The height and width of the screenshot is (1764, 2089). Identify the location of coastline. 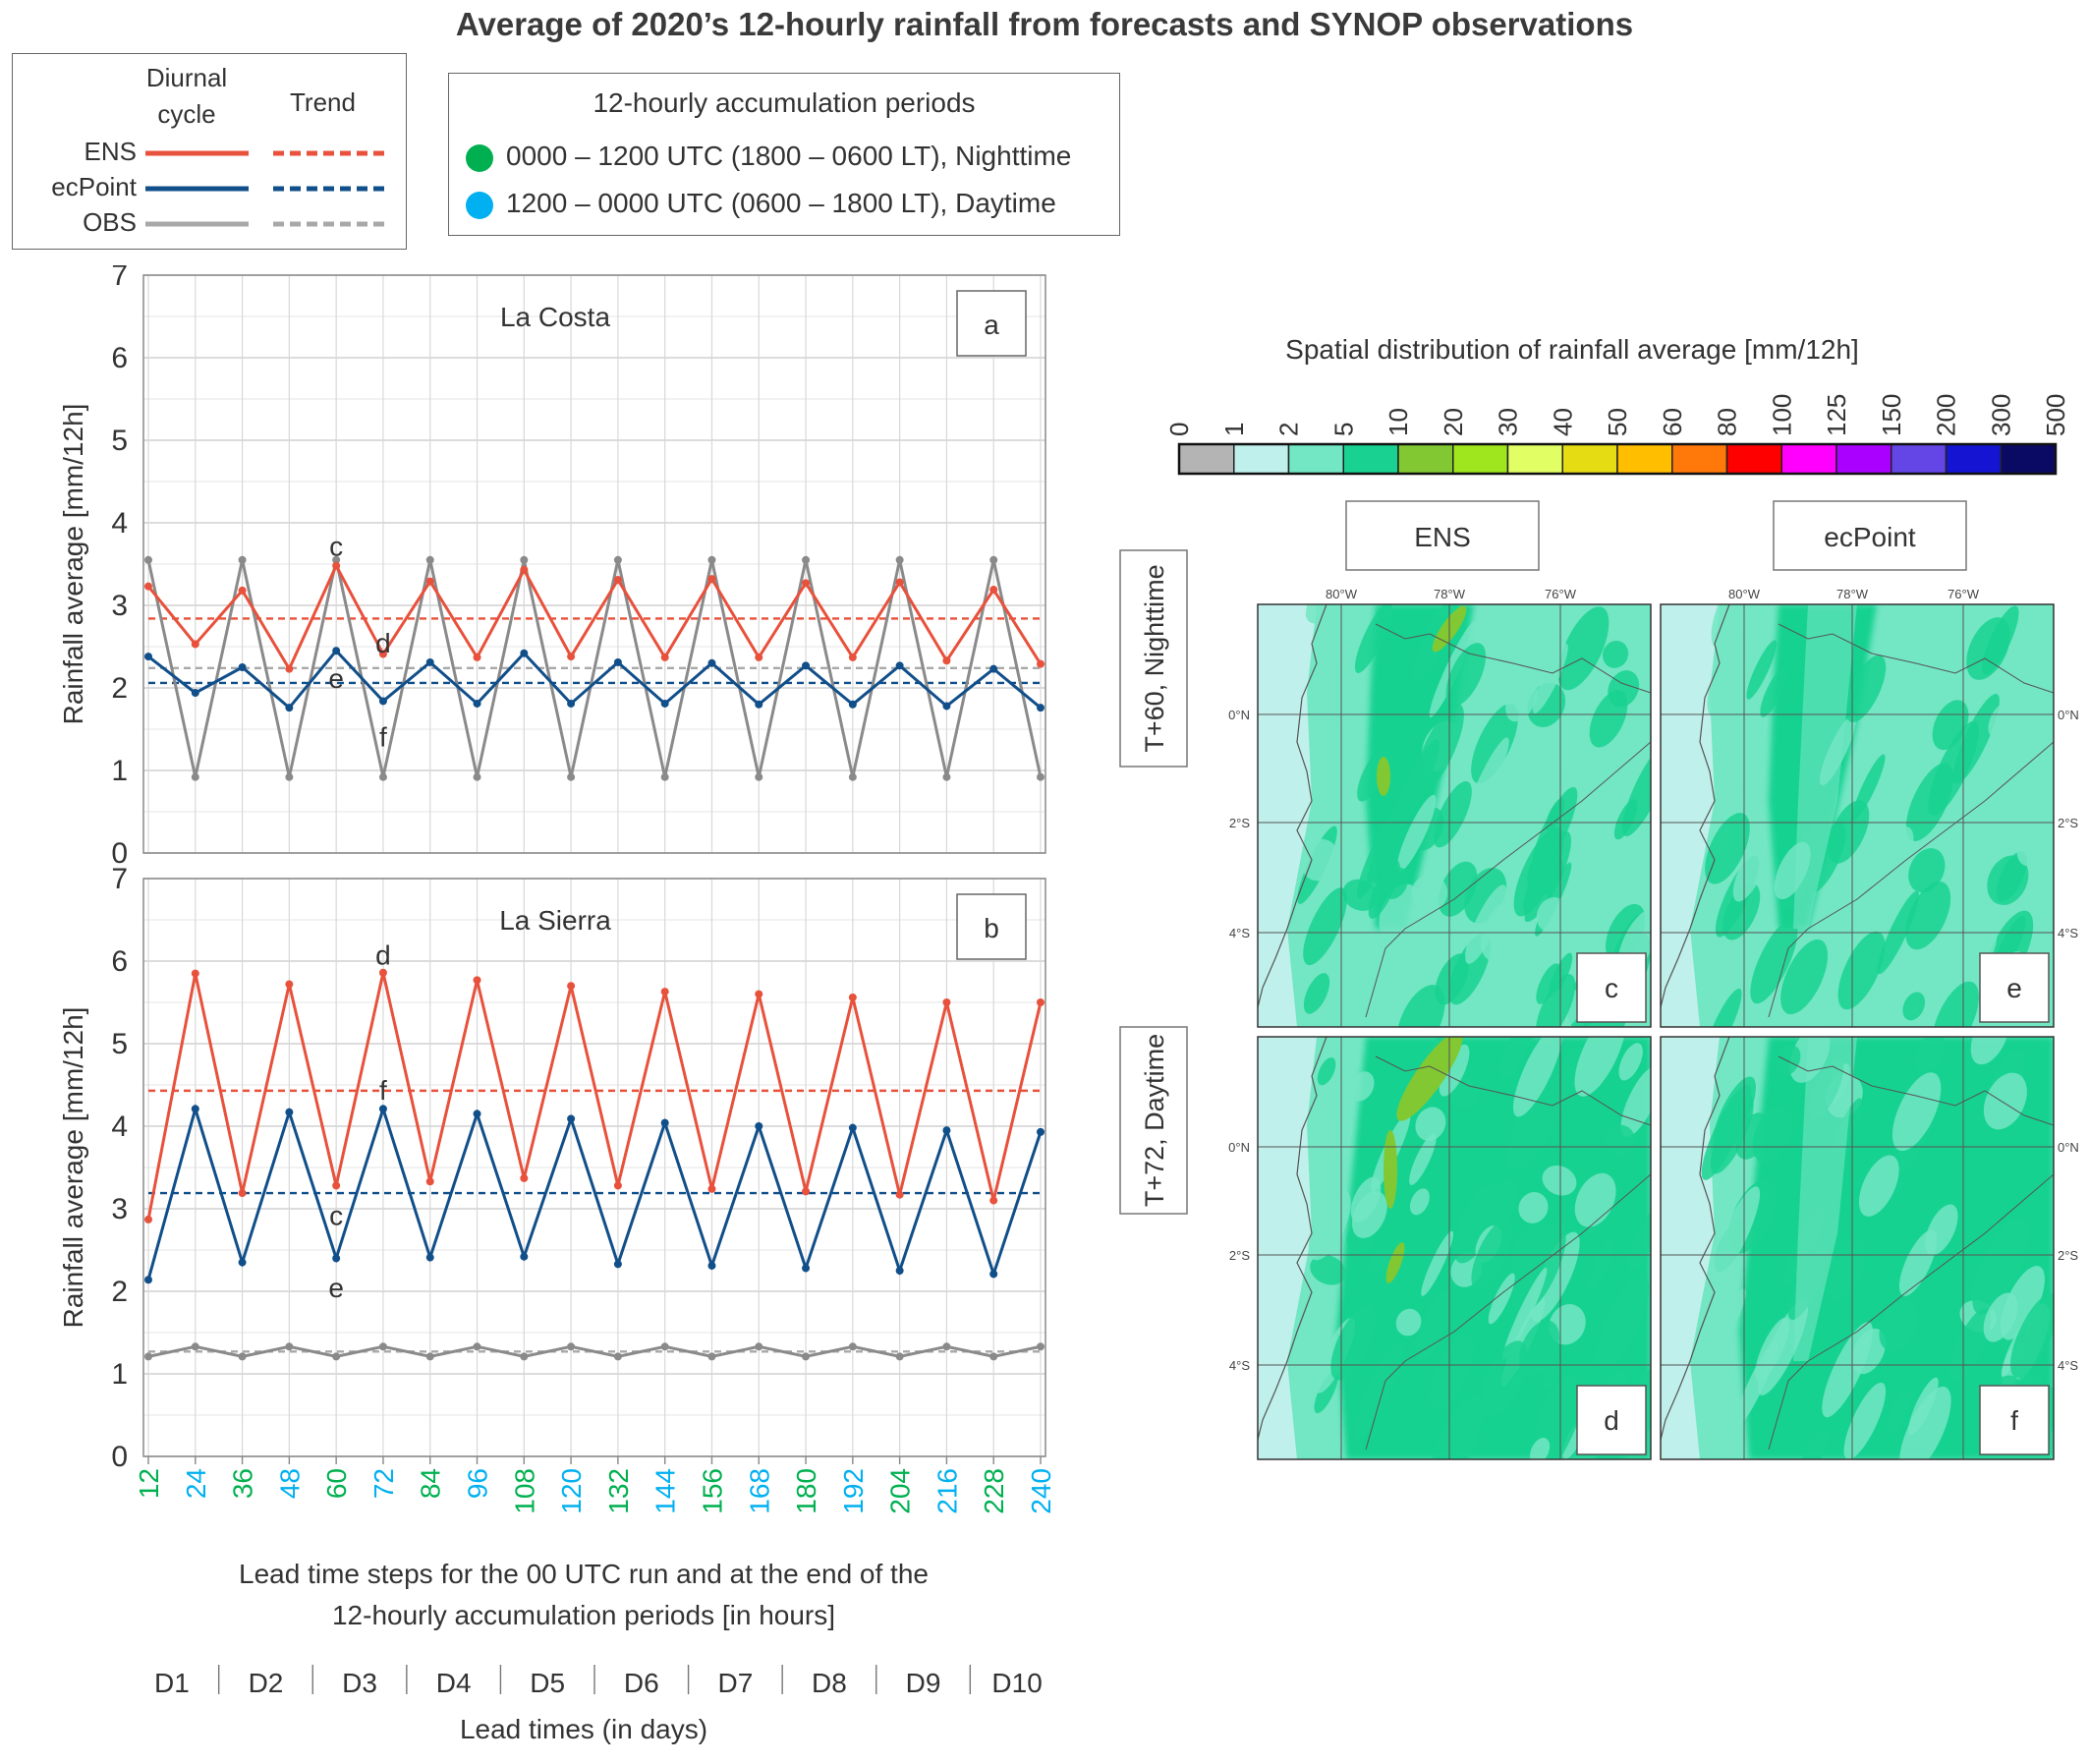
(1293, 1239).